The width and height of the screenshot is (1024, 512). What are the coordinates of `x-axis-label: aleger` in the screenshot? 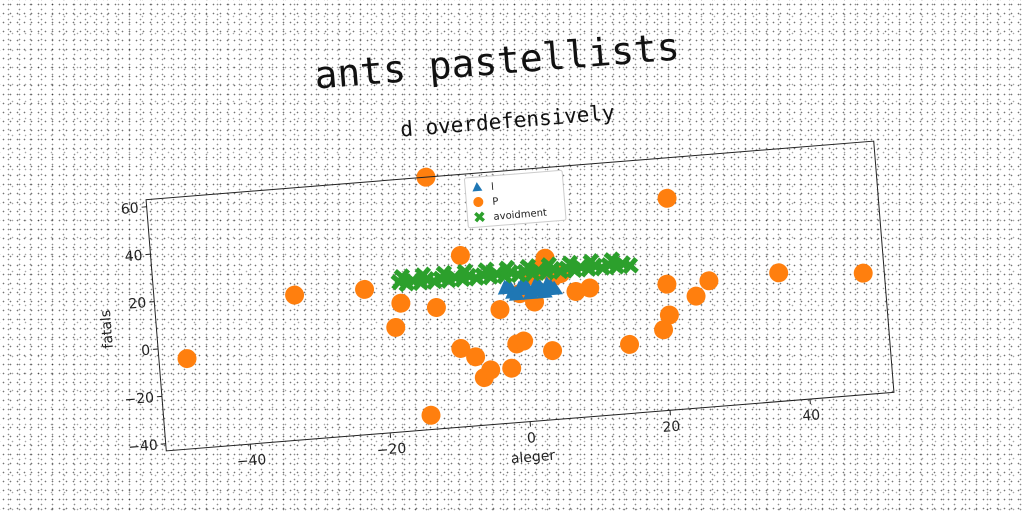 It's located at (533, 458).